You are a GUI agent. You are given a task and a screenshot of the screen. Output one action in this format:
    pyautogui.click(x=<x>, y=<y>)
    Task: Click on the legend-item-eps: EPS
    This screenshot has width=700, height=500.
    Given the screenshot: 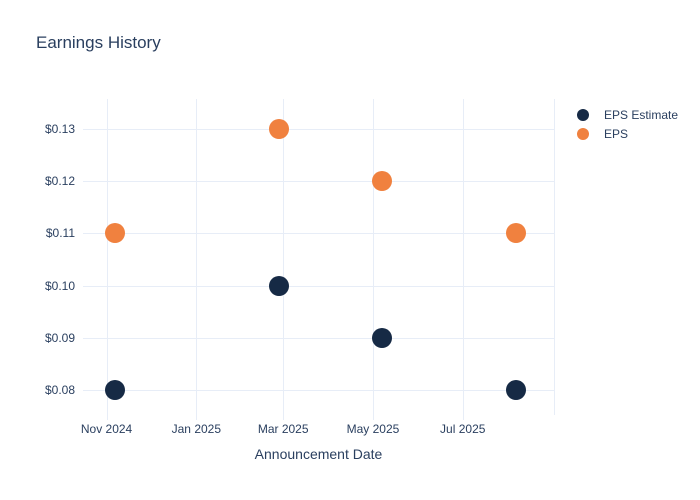 What is the action you would take?
    pyautogui.click(x=627, y=133)
    